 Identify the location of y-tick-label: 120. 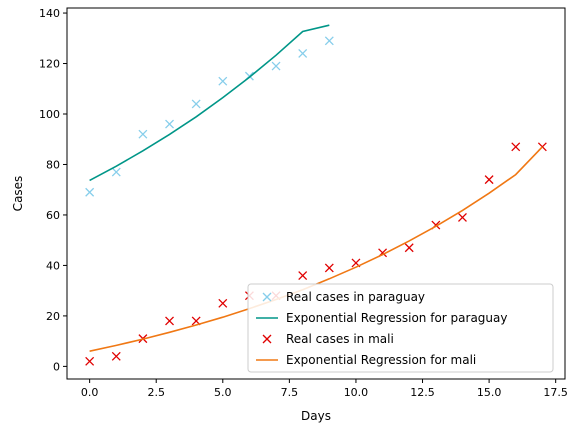
(49, 64).